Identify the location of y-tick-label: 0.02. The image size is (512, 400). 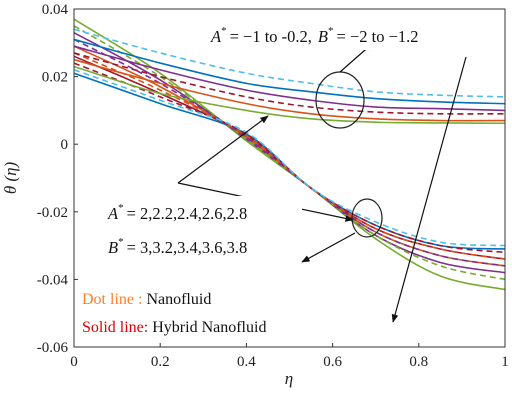
(55, 78).